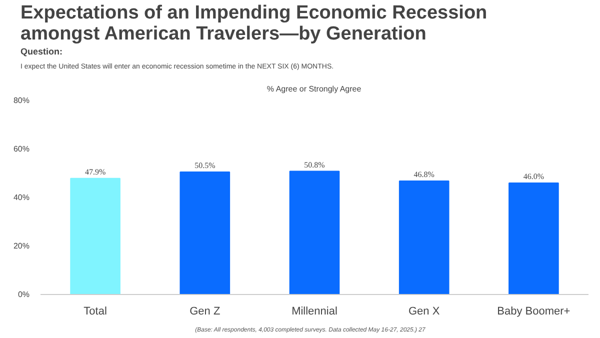  I want to click on x-tick-label: Gen X, so click(424, 312).